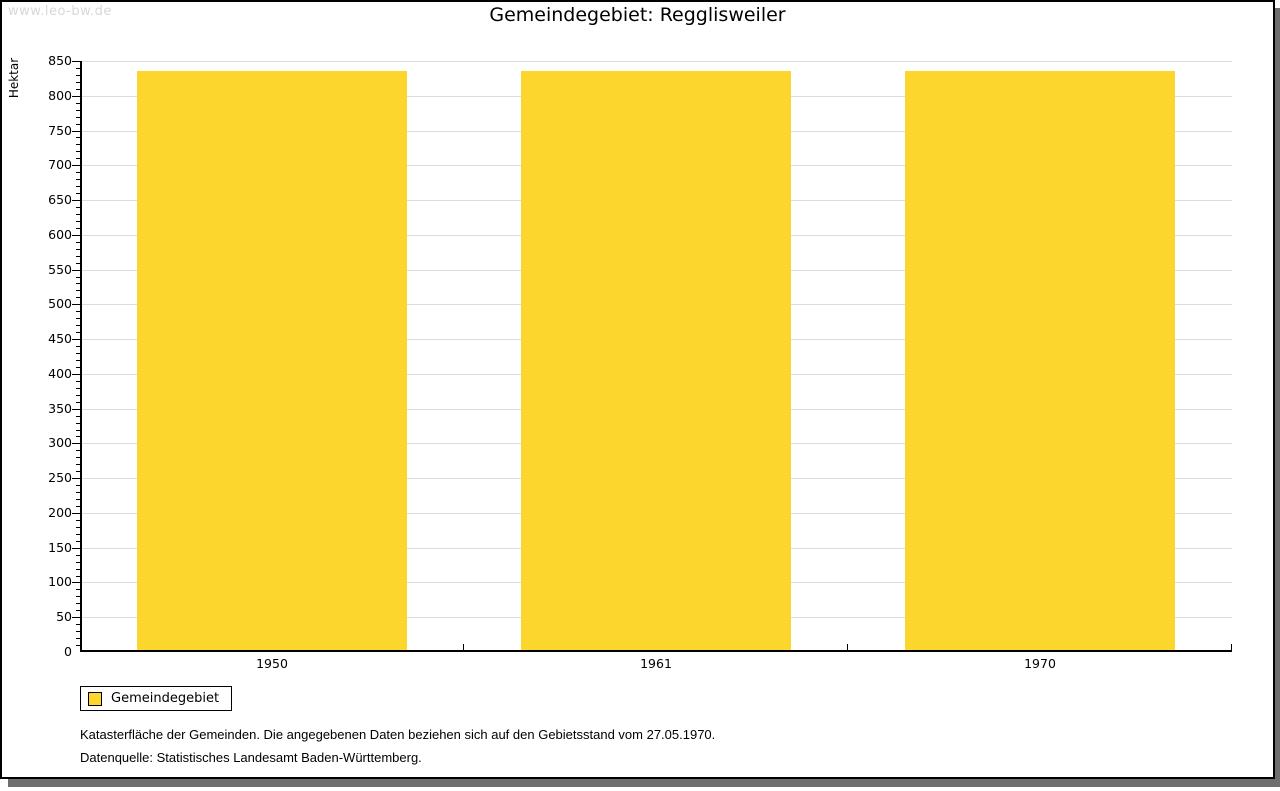  Describe the element at coordinates (14, 78) in the screenshot. I see `y-axis-title: Hektar` at that location.